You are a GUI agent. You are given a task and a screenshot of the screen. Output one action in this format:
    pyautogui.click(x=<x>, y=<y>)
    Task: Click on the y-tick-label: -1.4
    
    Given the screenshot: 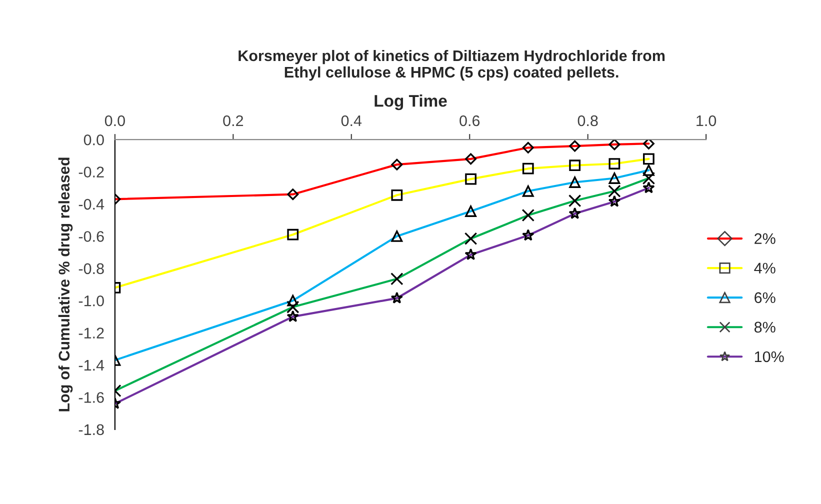 What is the action you would take?
    pyautogui.click(x=91, y=365)
    